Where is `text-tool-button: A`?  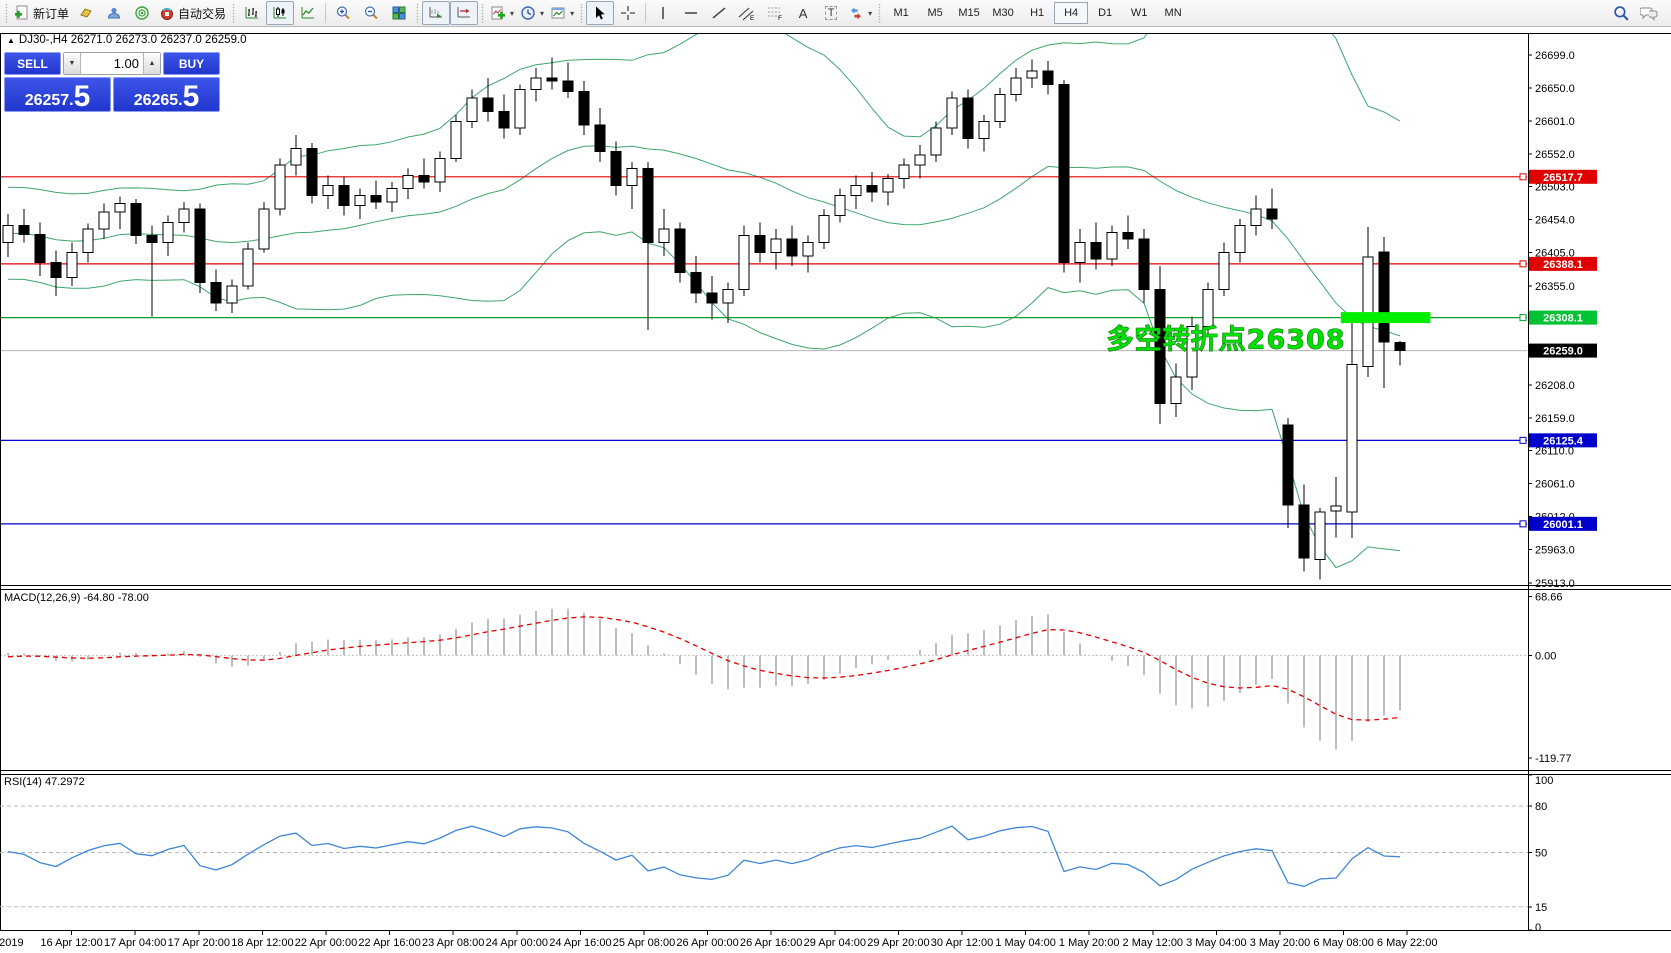 text-tool-button: A is located at coordinates (803, 13).